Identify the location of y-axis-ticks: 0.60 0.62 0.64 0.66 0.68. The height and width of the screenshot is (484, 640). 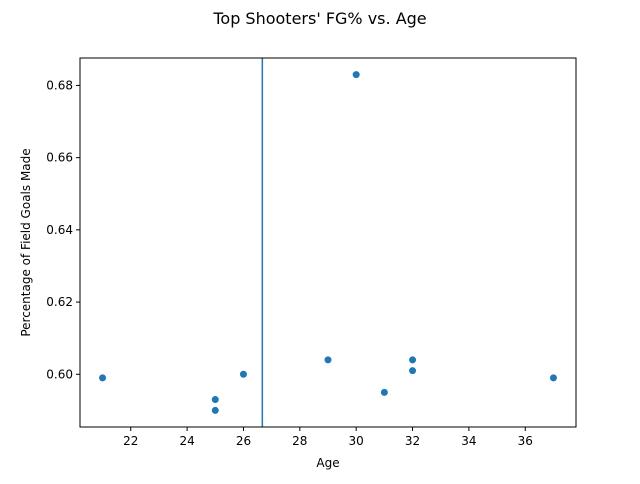
(63, 229).